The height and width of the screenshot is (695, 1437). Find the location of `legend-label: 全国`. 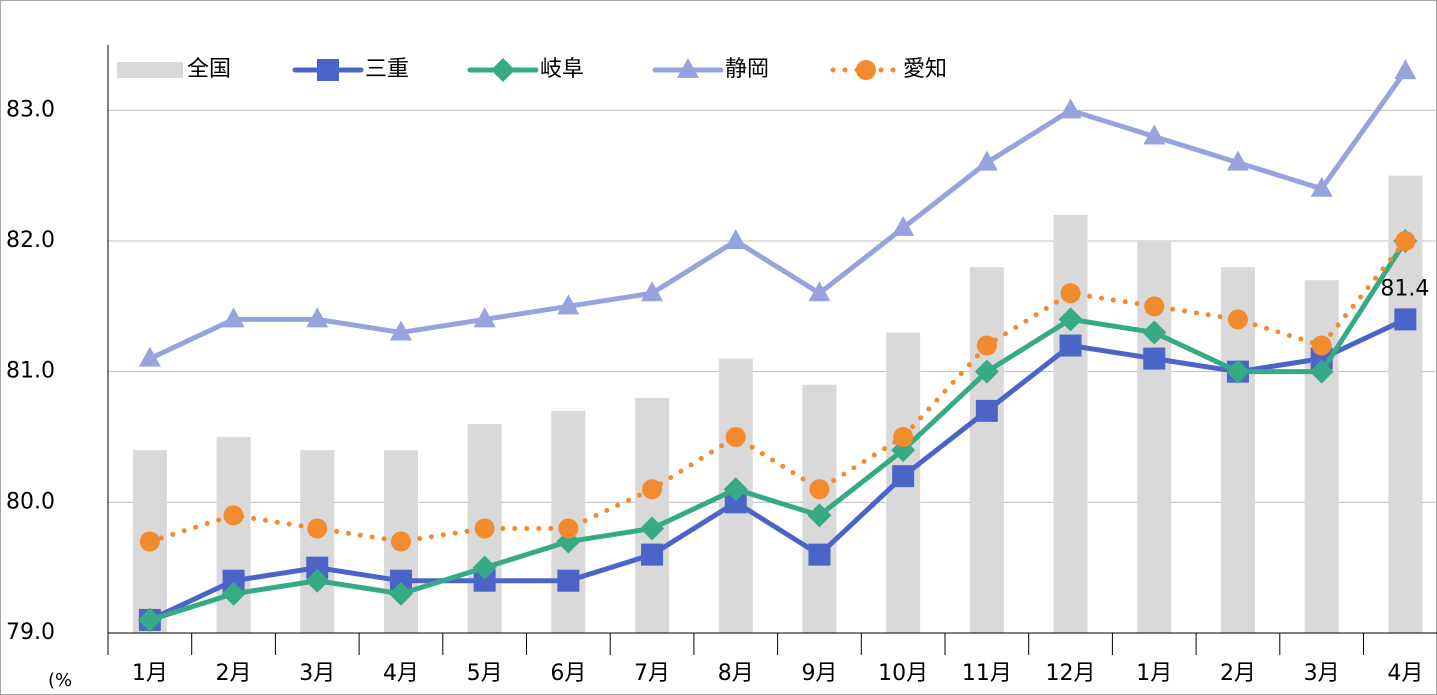

legend-label: 全国 is located at coordinates (209, 69).